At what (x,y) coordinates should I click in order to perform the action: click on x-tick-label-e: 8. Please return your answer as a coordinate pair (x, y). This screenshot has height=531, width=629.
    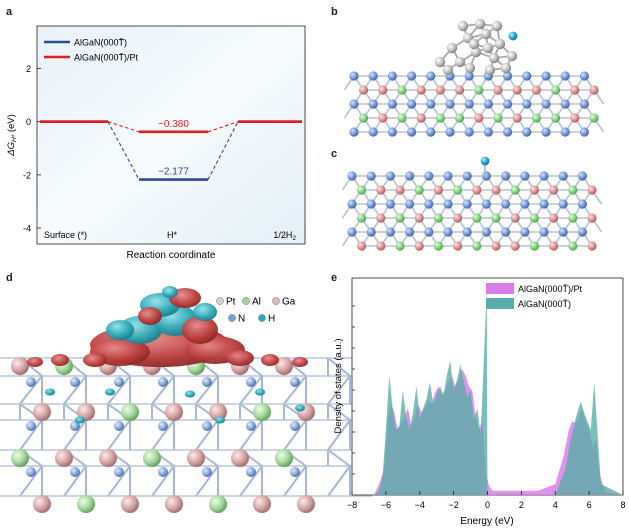
    Looking at the image, I should click on (622, 505).